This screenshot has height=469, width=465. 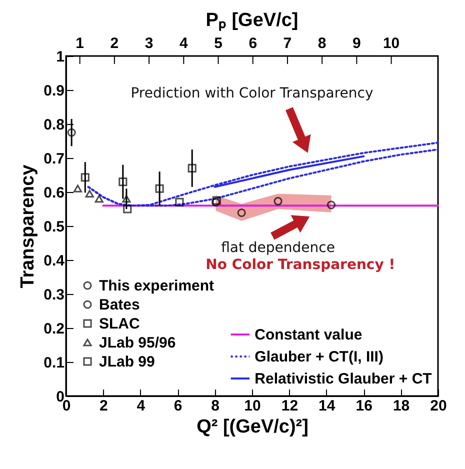 What do you see at coordinates (178, 406) in the screenshot?
I see `x-tick-label: 6` at bounding box center [178, 406].